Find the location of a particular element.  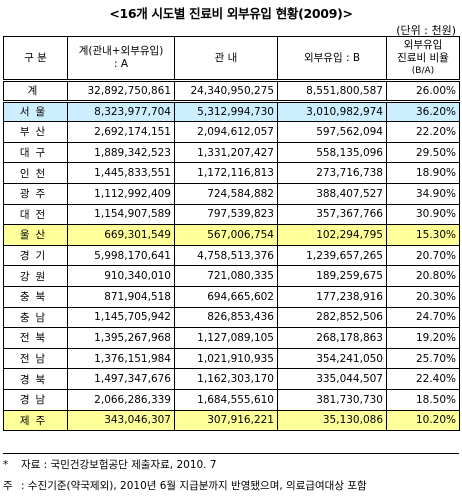

cell-inner: 797,539,823 is located at coordinates (226, 214).